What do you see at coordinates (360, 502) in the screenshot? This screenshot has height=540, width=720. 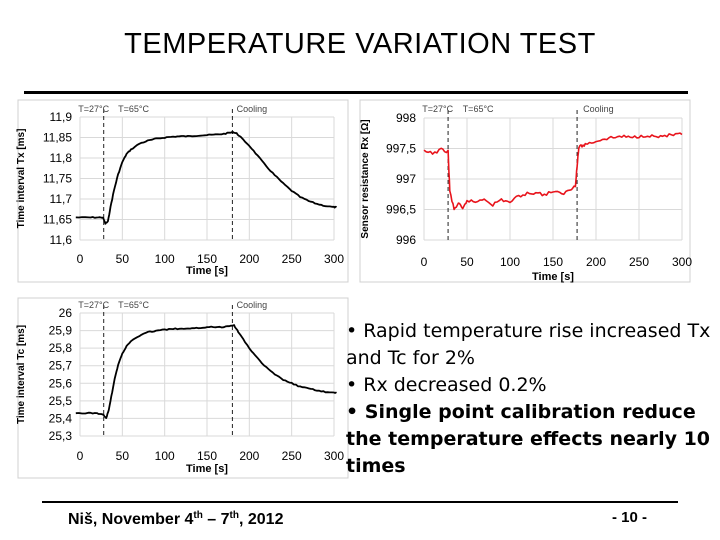 I see `footer-divider` at bounding box center [360, 502].